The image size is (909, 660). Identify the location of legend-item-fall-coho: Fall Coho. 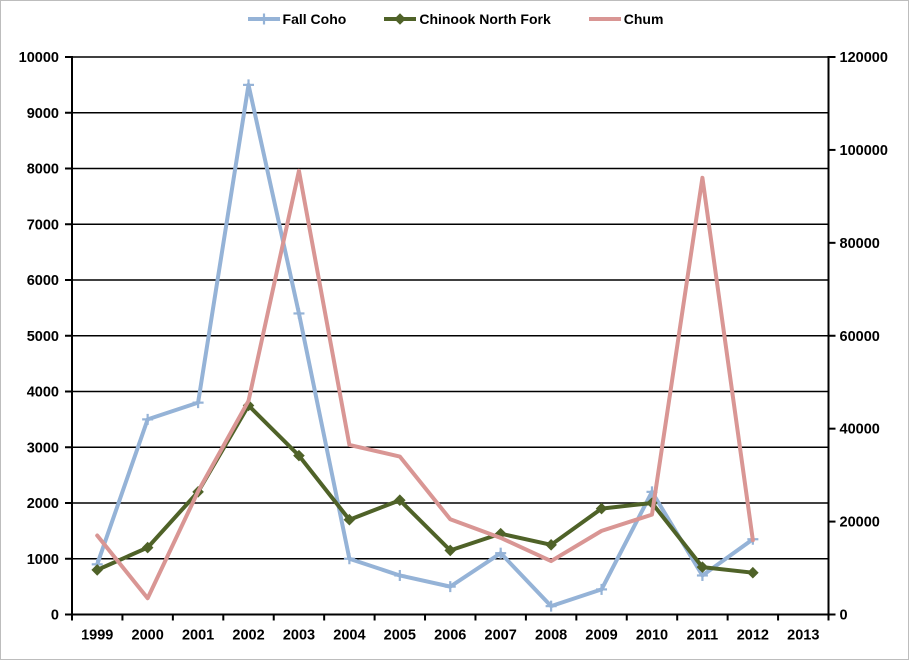
(296, 19).